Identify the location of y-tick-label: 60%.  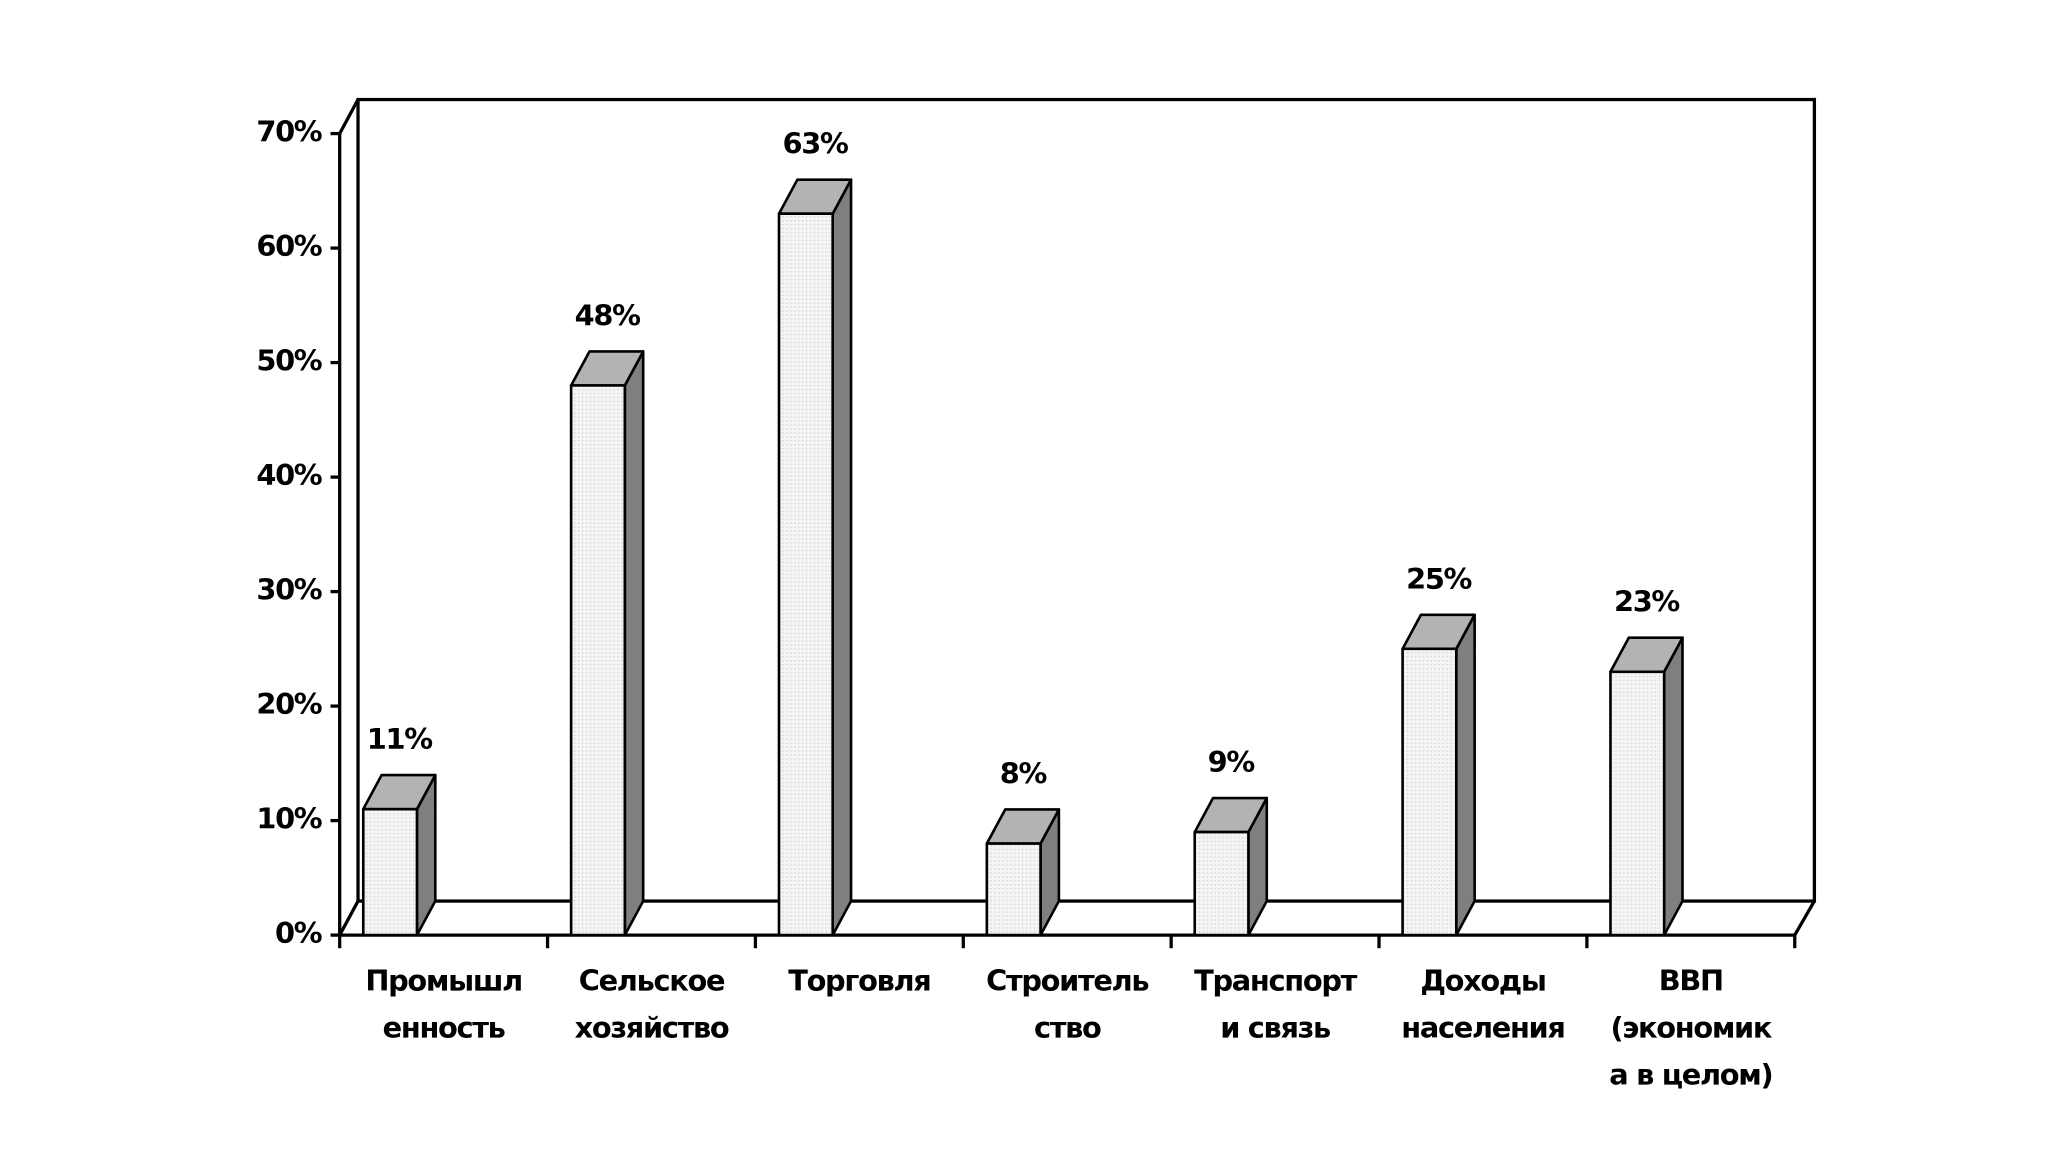
(288, 246).